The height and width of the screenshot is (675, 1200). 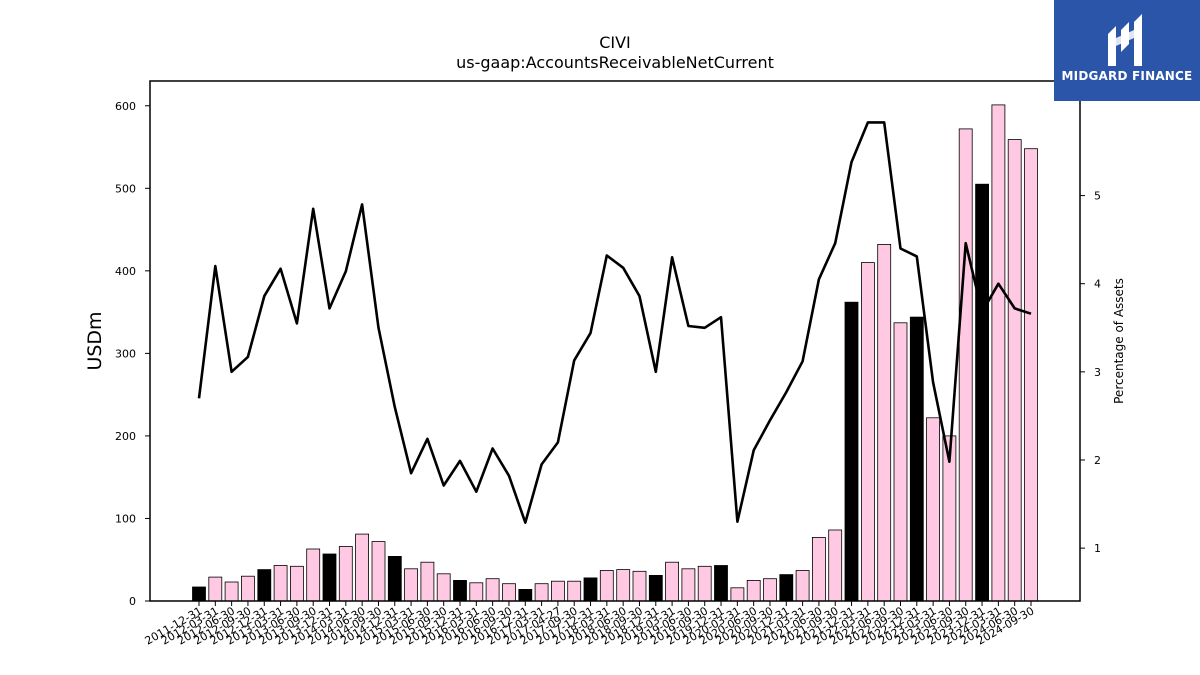 I want to click on y-tick-label: 200, so click(x=125, y=436).